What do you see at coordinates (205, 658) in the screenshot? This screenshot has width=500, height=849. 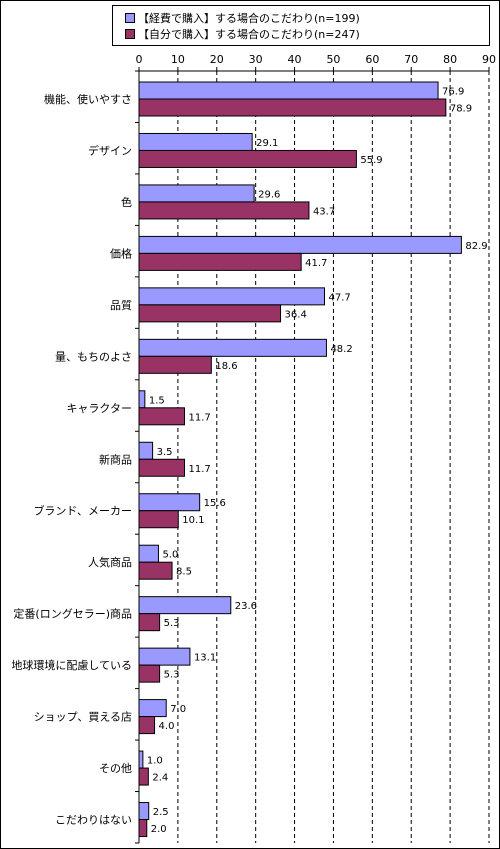 I see `data-label-series-1: 13.1` at bounding box center [205, 658].